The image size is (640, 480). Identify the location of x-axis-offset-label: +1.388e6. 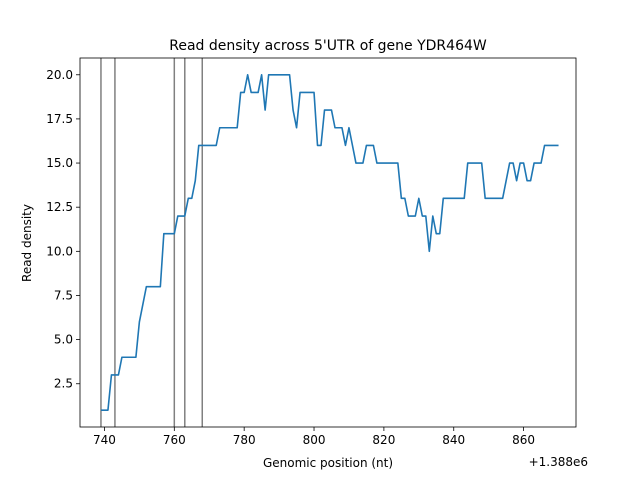
(558, 462).